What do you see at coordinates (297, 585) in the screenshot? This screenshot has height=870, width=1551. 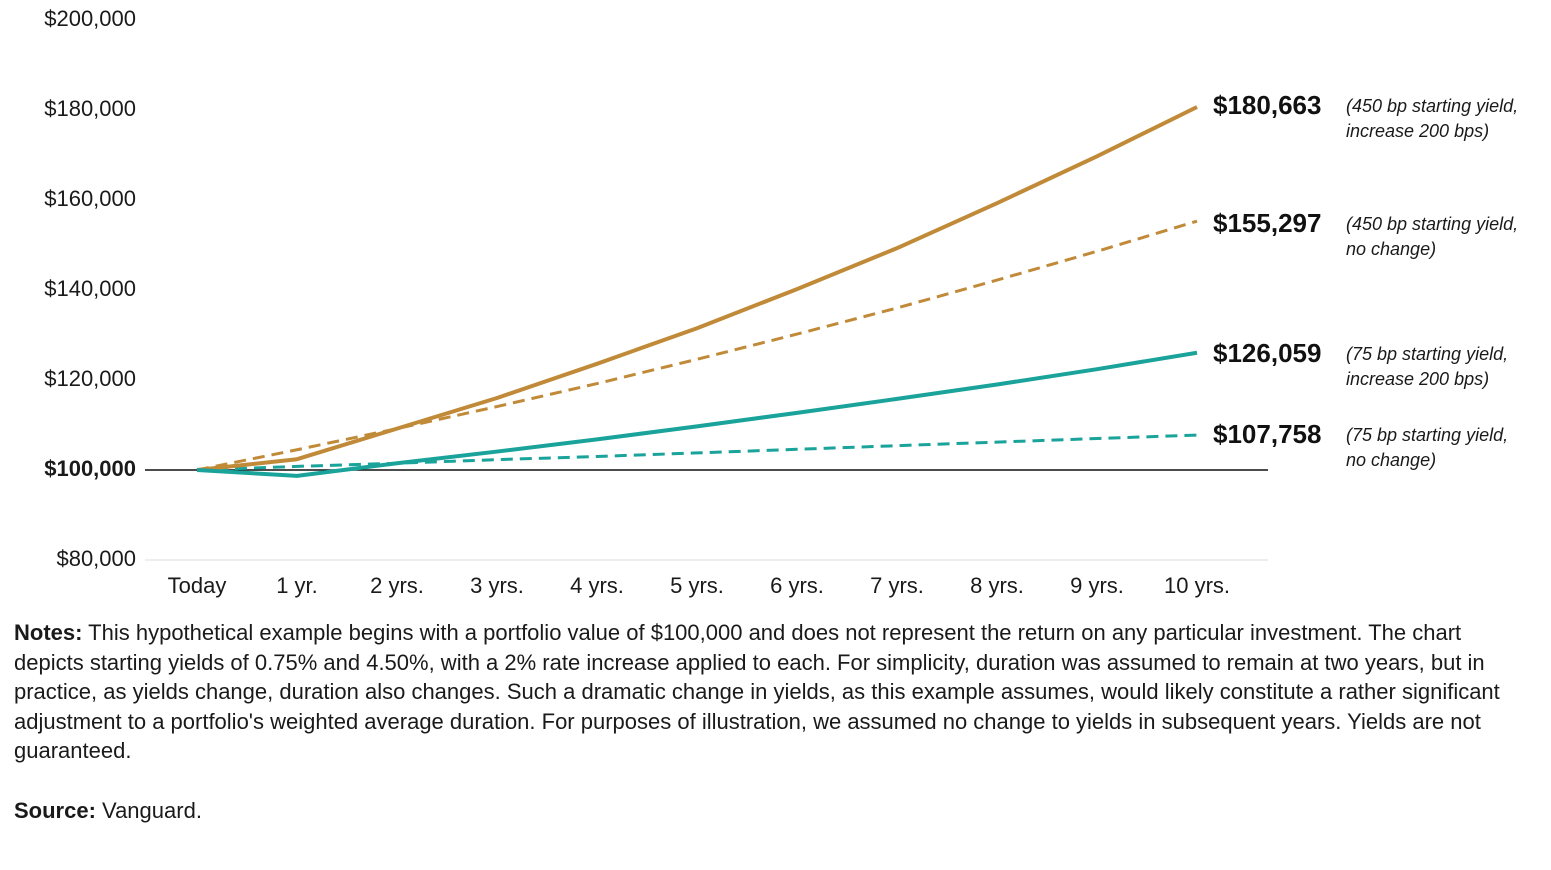 I see `x-tick-label-1-yr: 1 yr.` at bounding box center [297, 585].